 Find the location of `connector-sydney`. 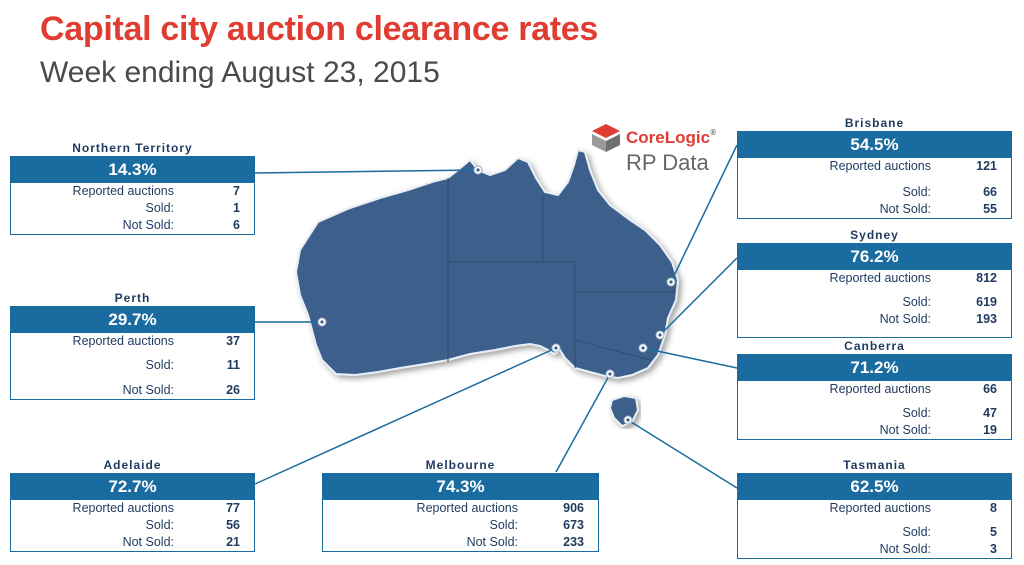

connector-sydney is located at coordinates (698, 296).